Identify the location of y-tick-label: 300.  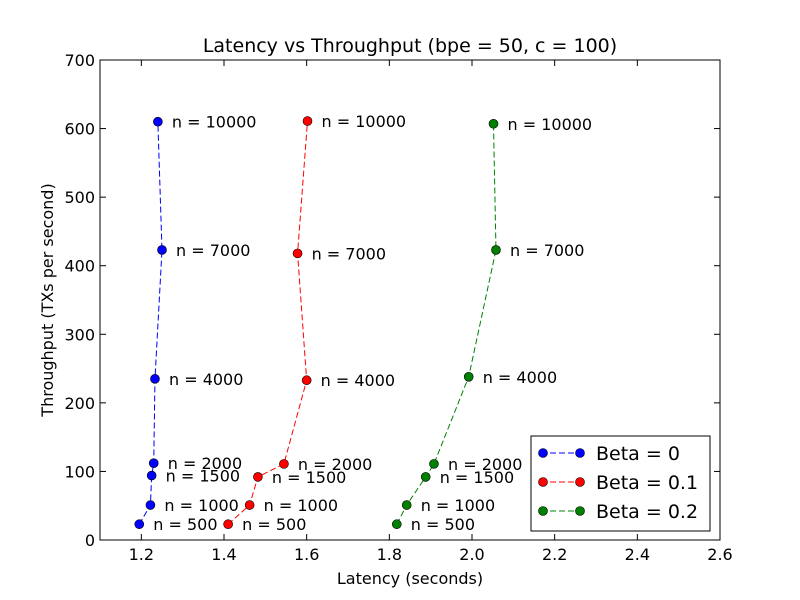
(79, 334).